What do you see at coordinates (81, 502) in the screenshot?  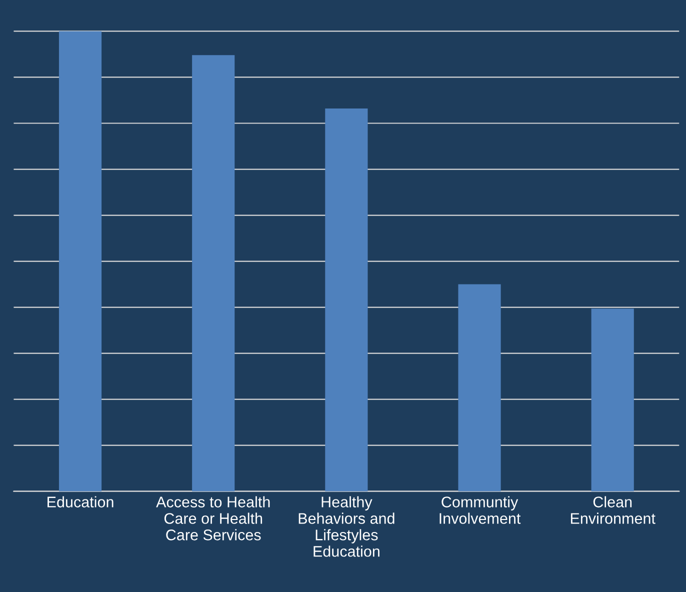 I see `x-tick-label: Education` at bounding box center [81, 502].